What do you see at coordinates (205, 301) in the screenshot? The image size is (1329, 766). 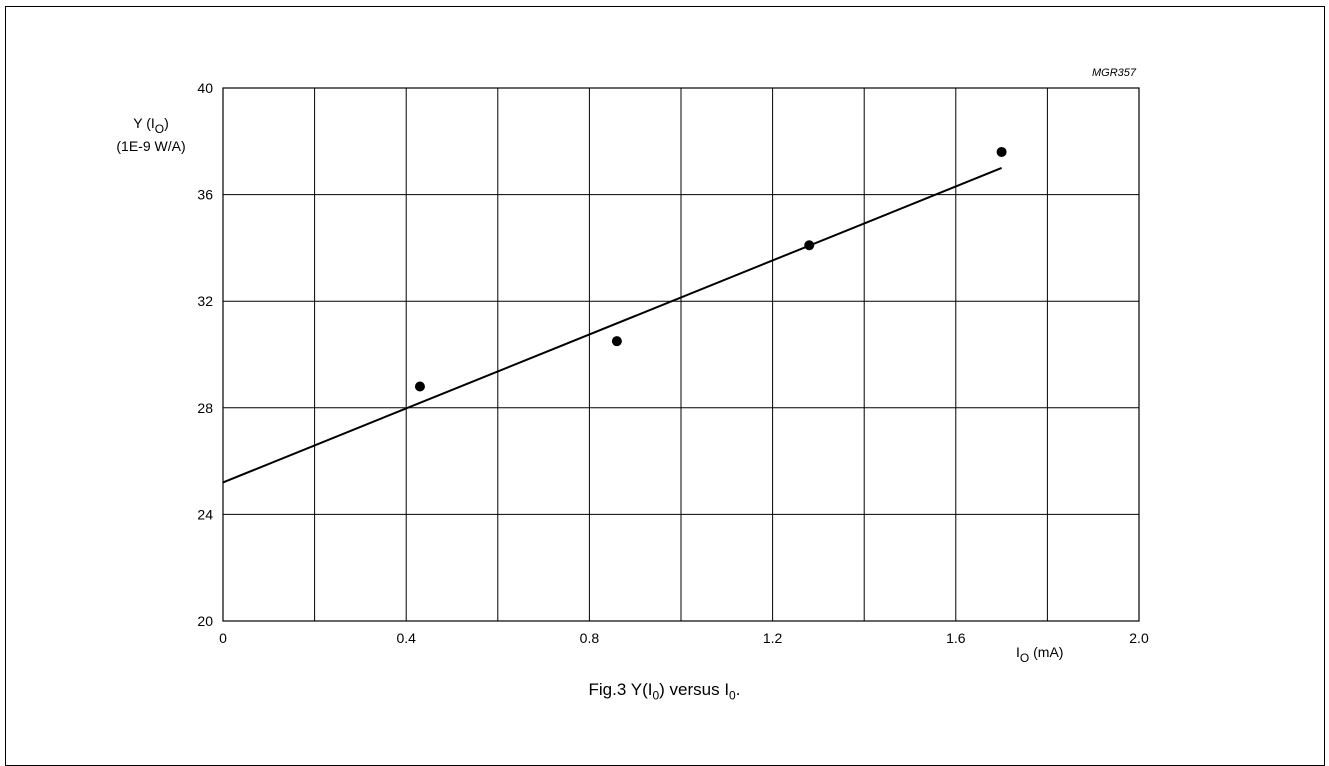 I see `y-tick-label: 32` at bounding box center [205, 301].